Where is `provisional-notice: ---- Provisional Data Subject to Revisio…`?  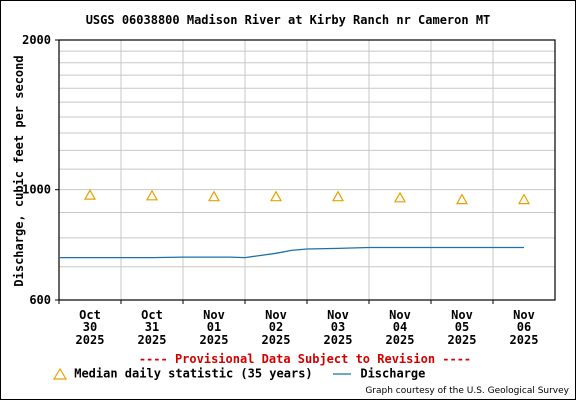 provisional-notice: ---- Provisional Data Subject to Revisio… is located at coordinates (305, 359).